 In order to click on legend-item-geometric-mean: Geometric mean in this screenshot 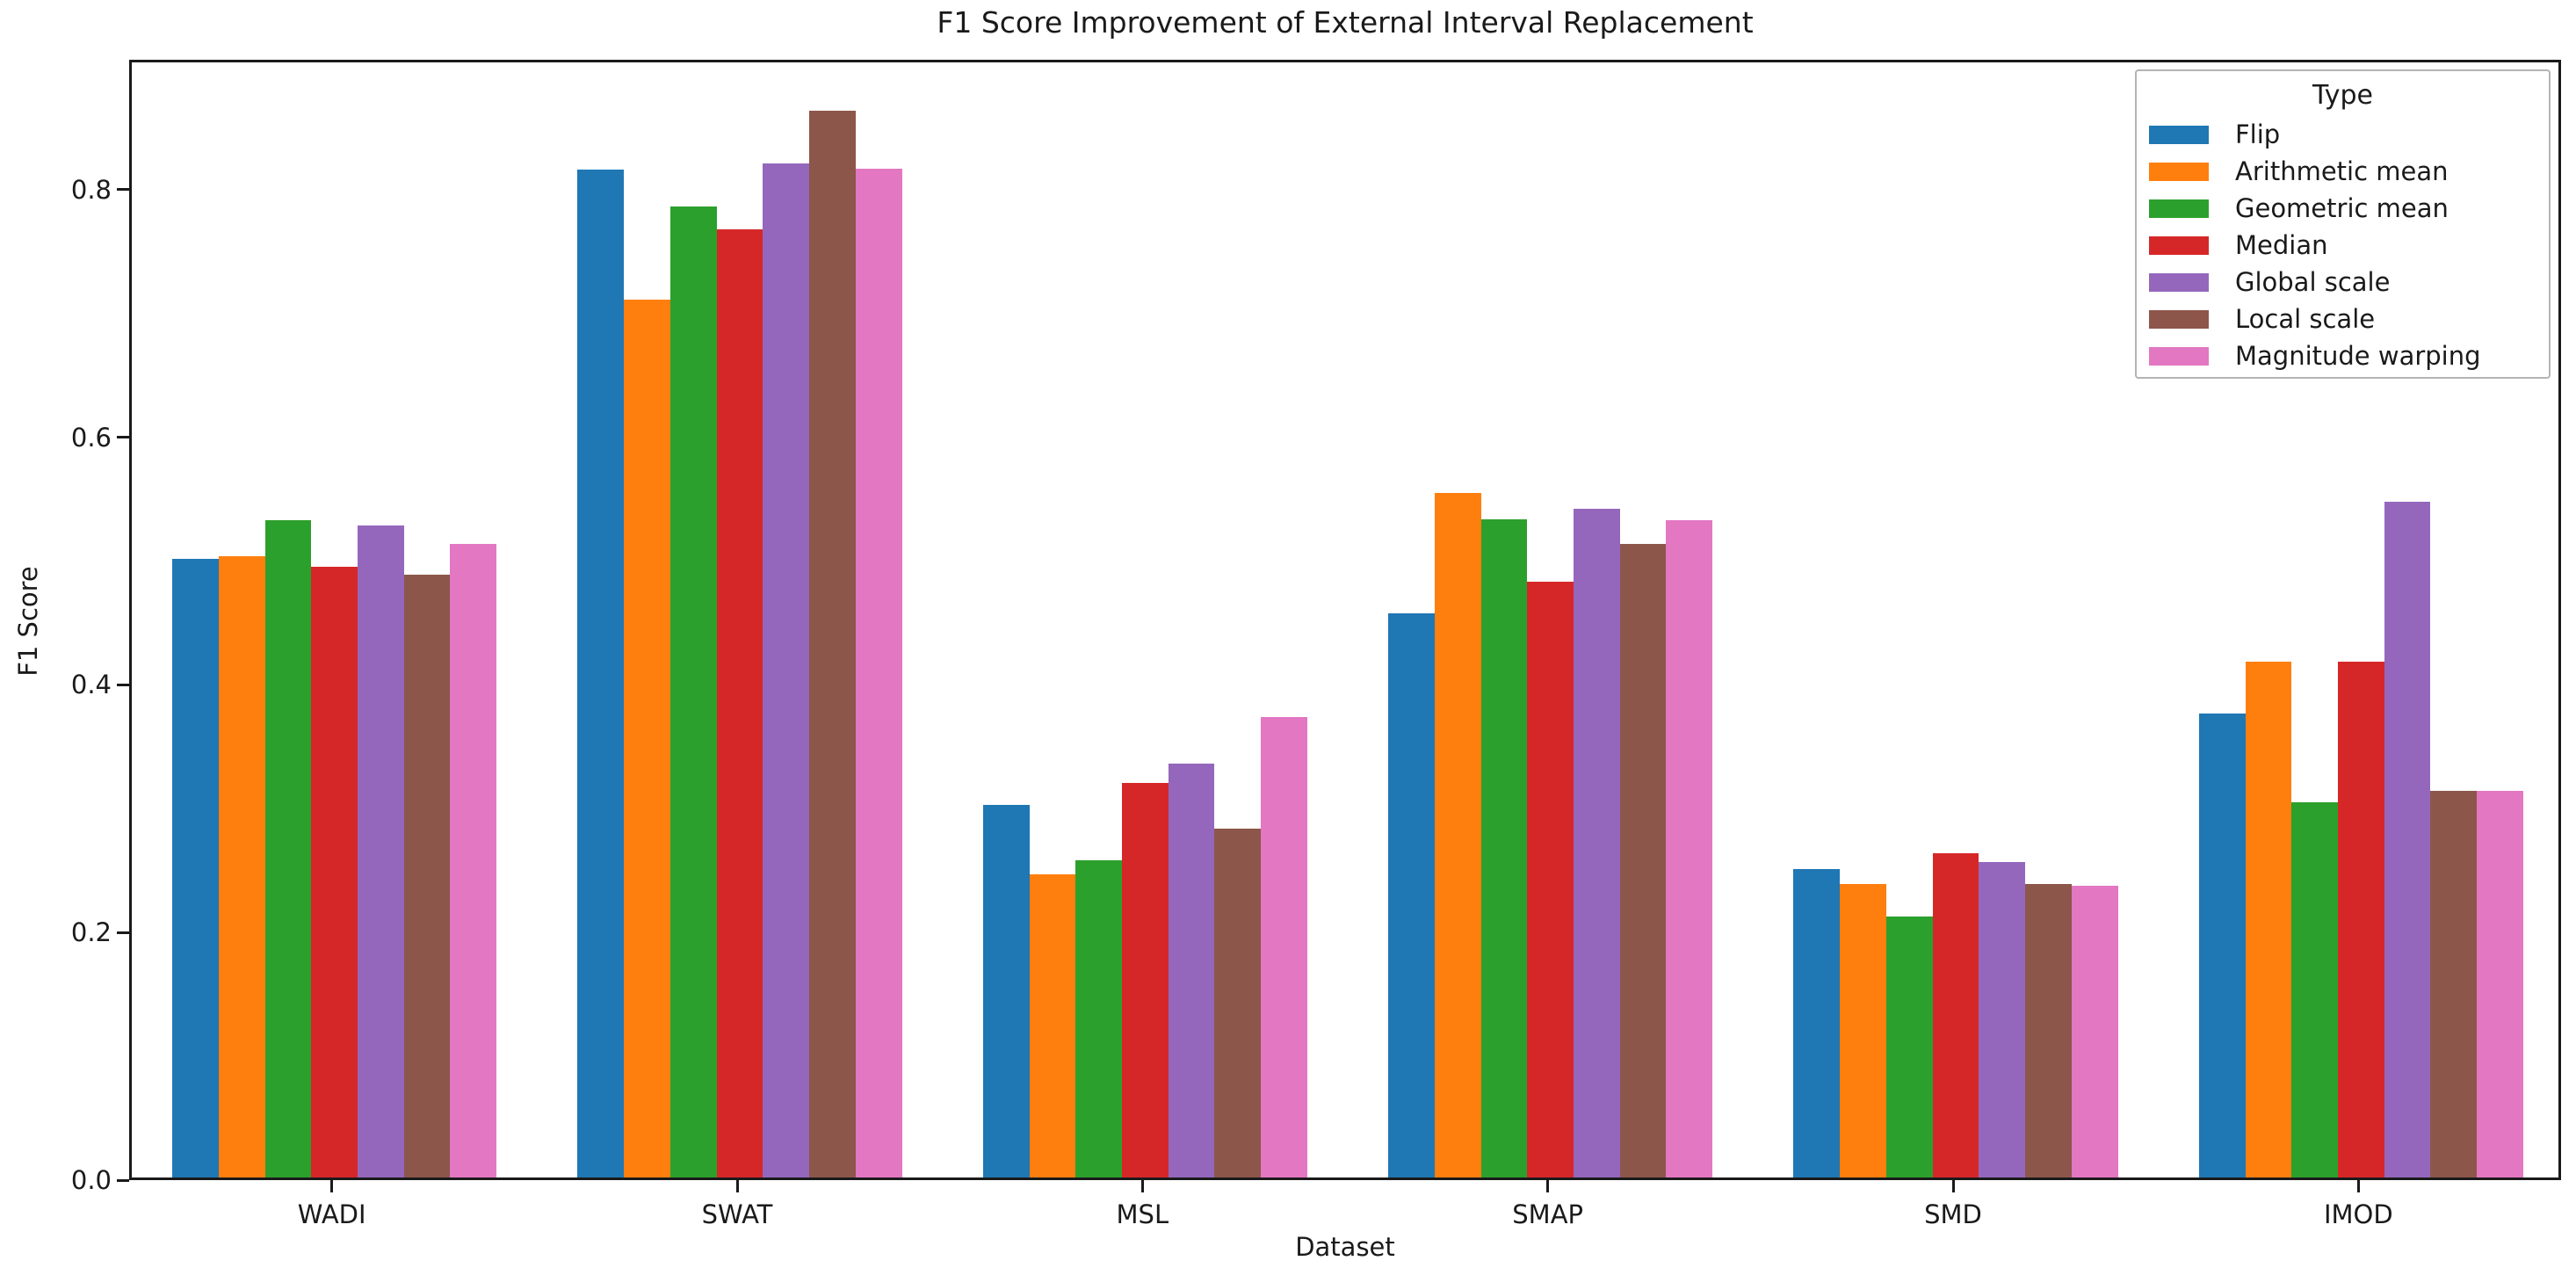, I will do `click(2343, 208)`.